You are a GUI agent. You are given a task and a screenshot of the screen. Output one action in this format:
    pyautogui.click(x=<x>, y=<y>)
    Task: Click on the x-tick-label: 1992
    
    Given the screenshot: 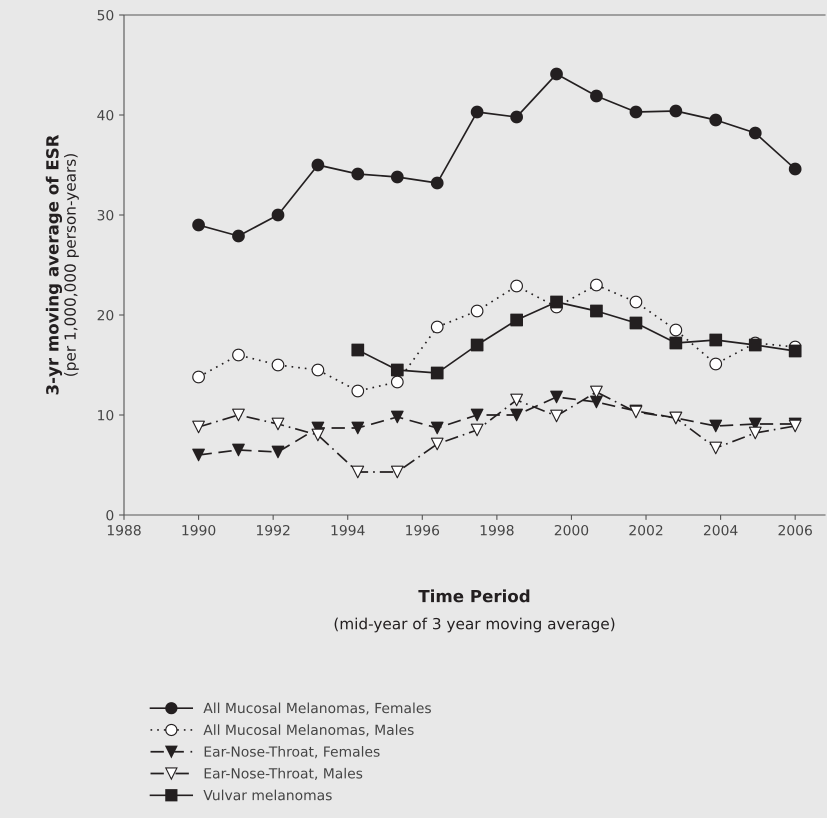 What is the action you would take?
    pyautogui.click(x=273, y=530)
    